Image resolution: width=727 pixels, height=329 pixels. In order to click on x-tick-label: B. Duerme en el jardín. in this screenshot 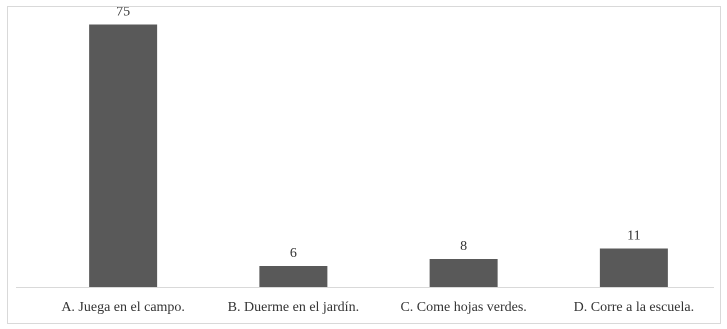, I will do `click(293, 307)`.